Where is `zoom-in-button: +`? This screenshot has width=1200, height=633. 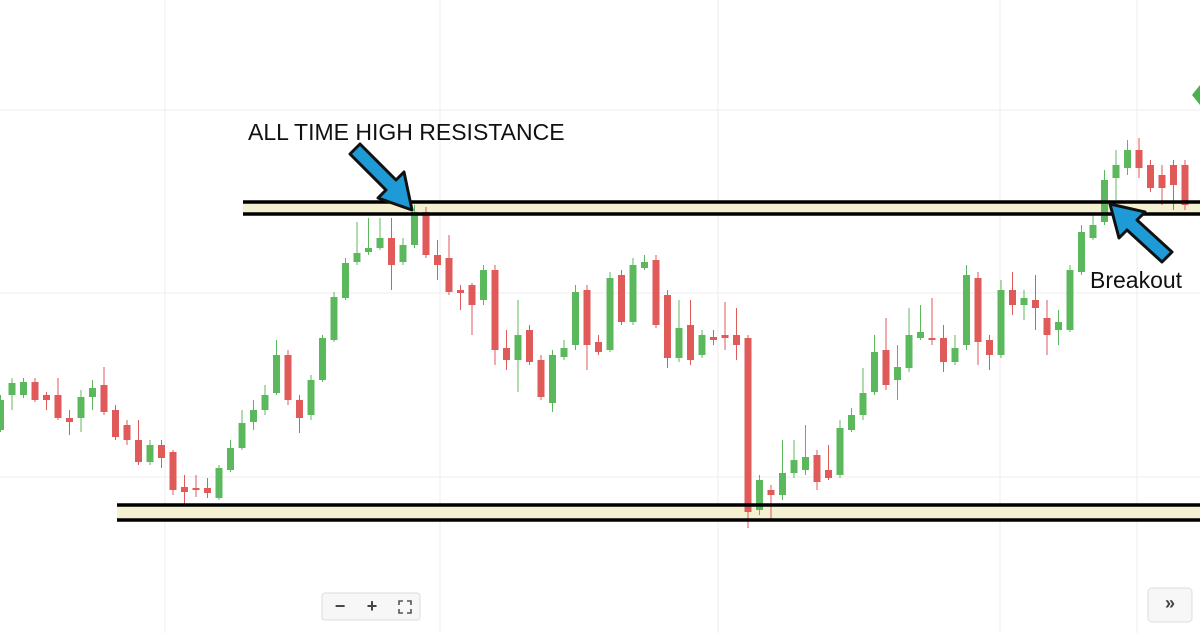
zoom-in-button: + is located at coordinates (372, 606).